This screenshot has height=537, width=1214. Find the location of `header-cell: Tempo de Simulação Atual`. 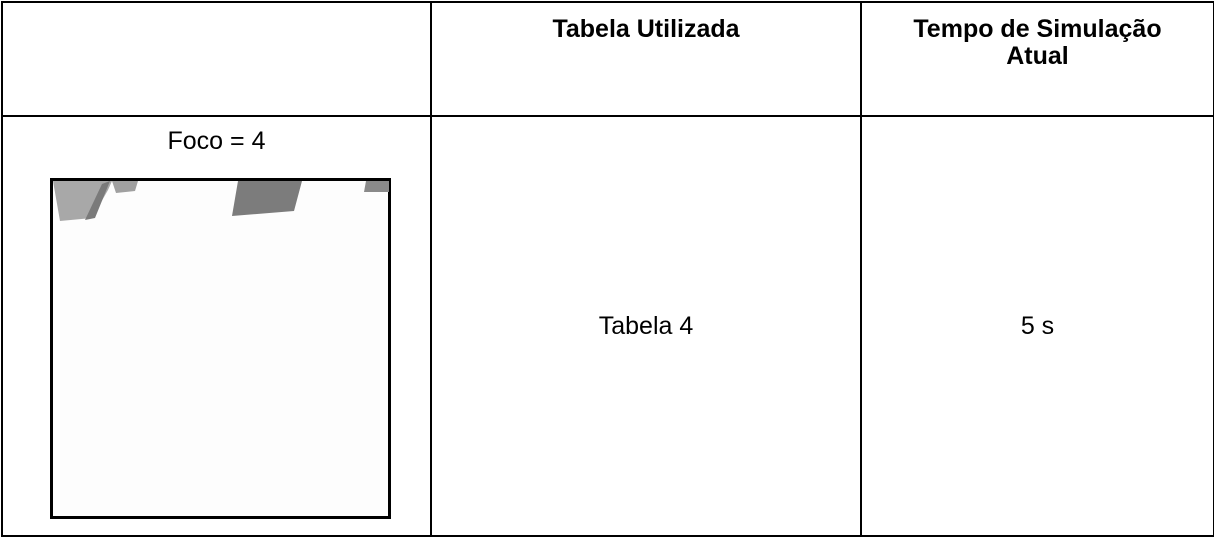

header-cell: Tempo de Simulação Atual is located at coordinates (1037, 59).